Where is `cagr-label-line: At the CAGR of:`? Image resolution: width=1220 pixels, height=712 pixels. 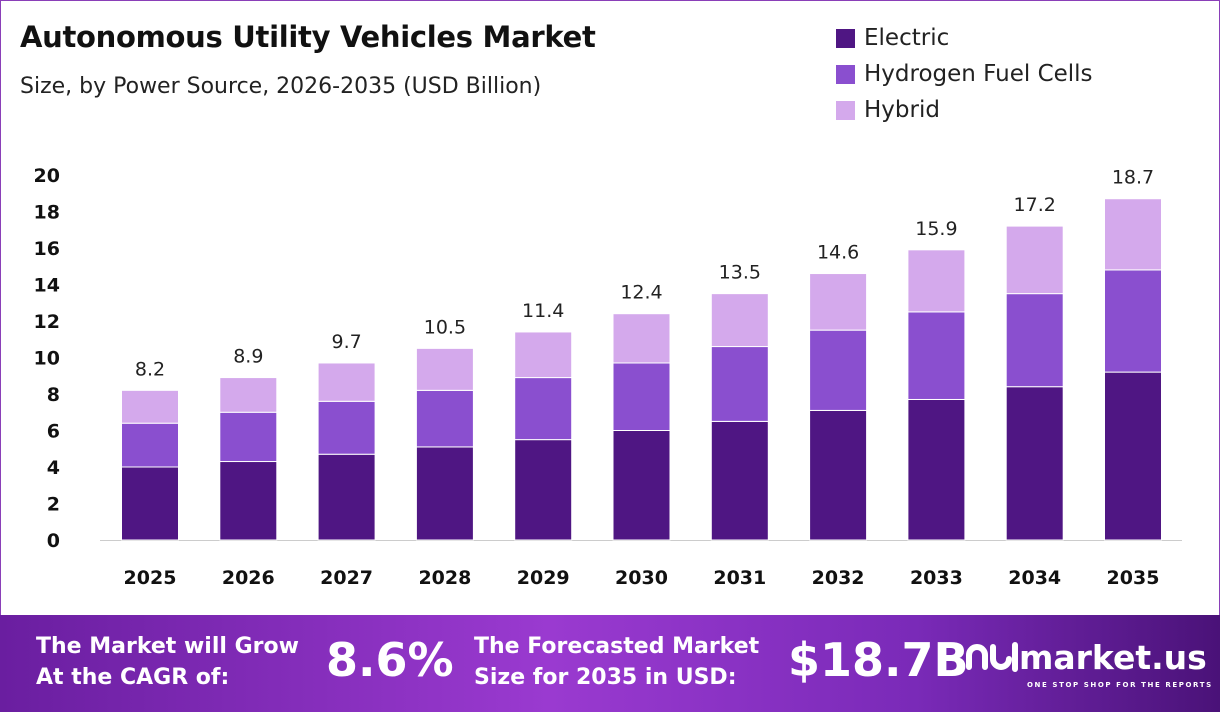 cagr-label-line: At the CAGR of: is located at coordinates (133, 677).